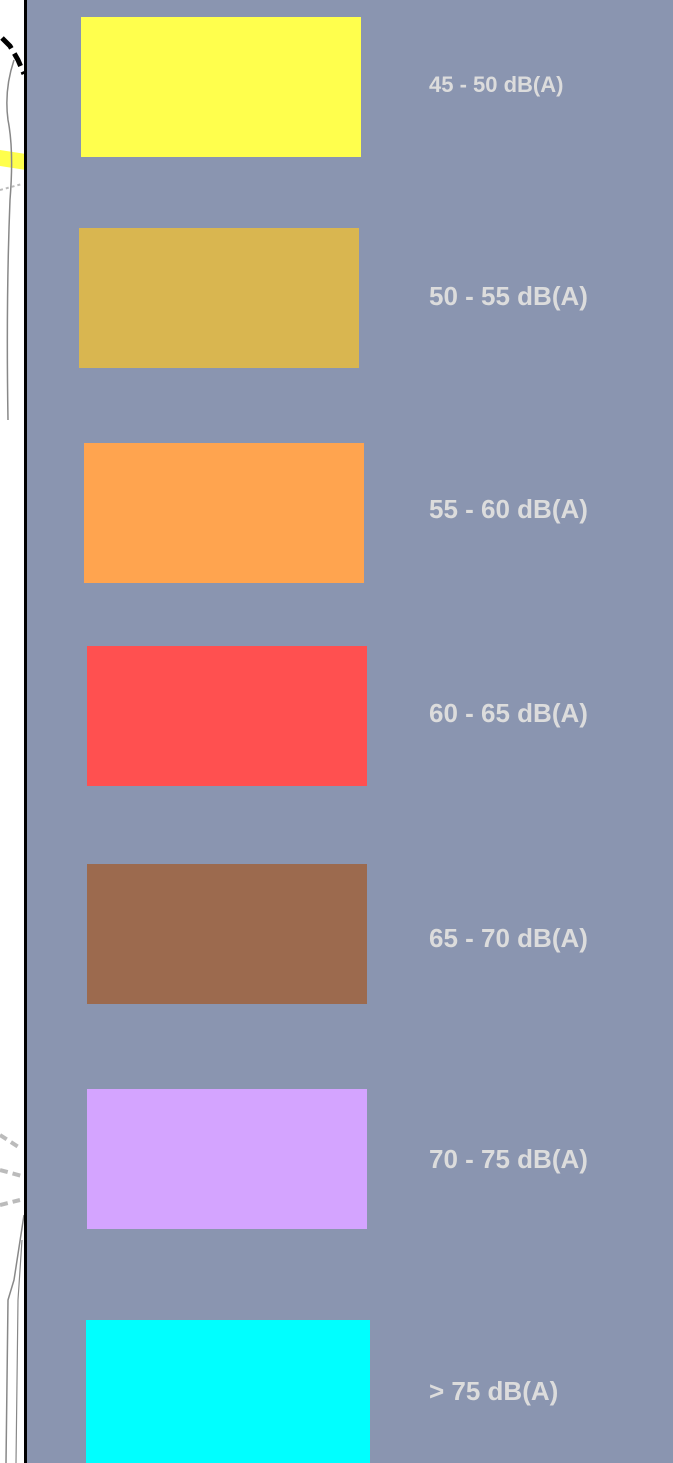 The image size is (673, 1463). Describe the element at coordinates (508, 296) in the screenshot. I see `legend-label-50-55: 50 - 55 dB(A)` at that location.